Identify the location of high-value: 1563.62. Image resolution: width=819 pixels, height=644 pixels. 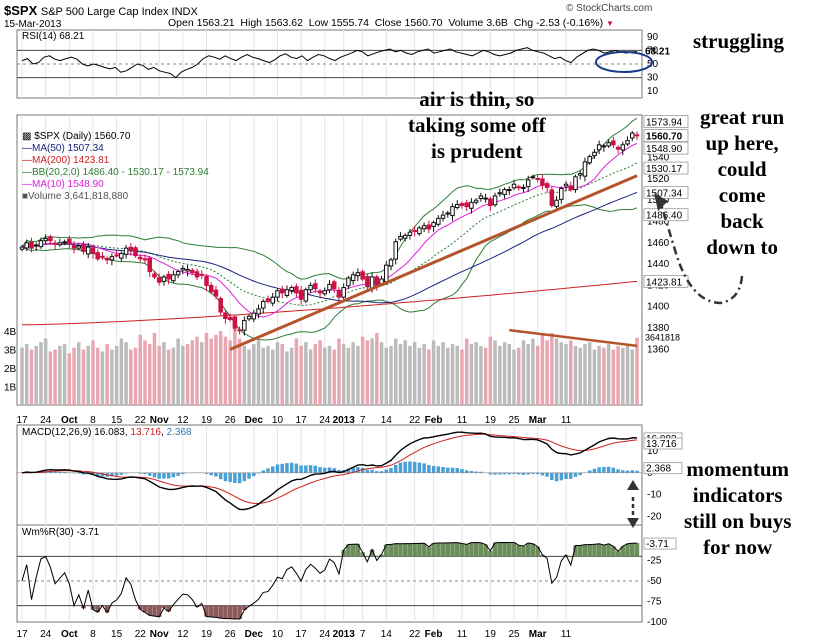
(283, 23).